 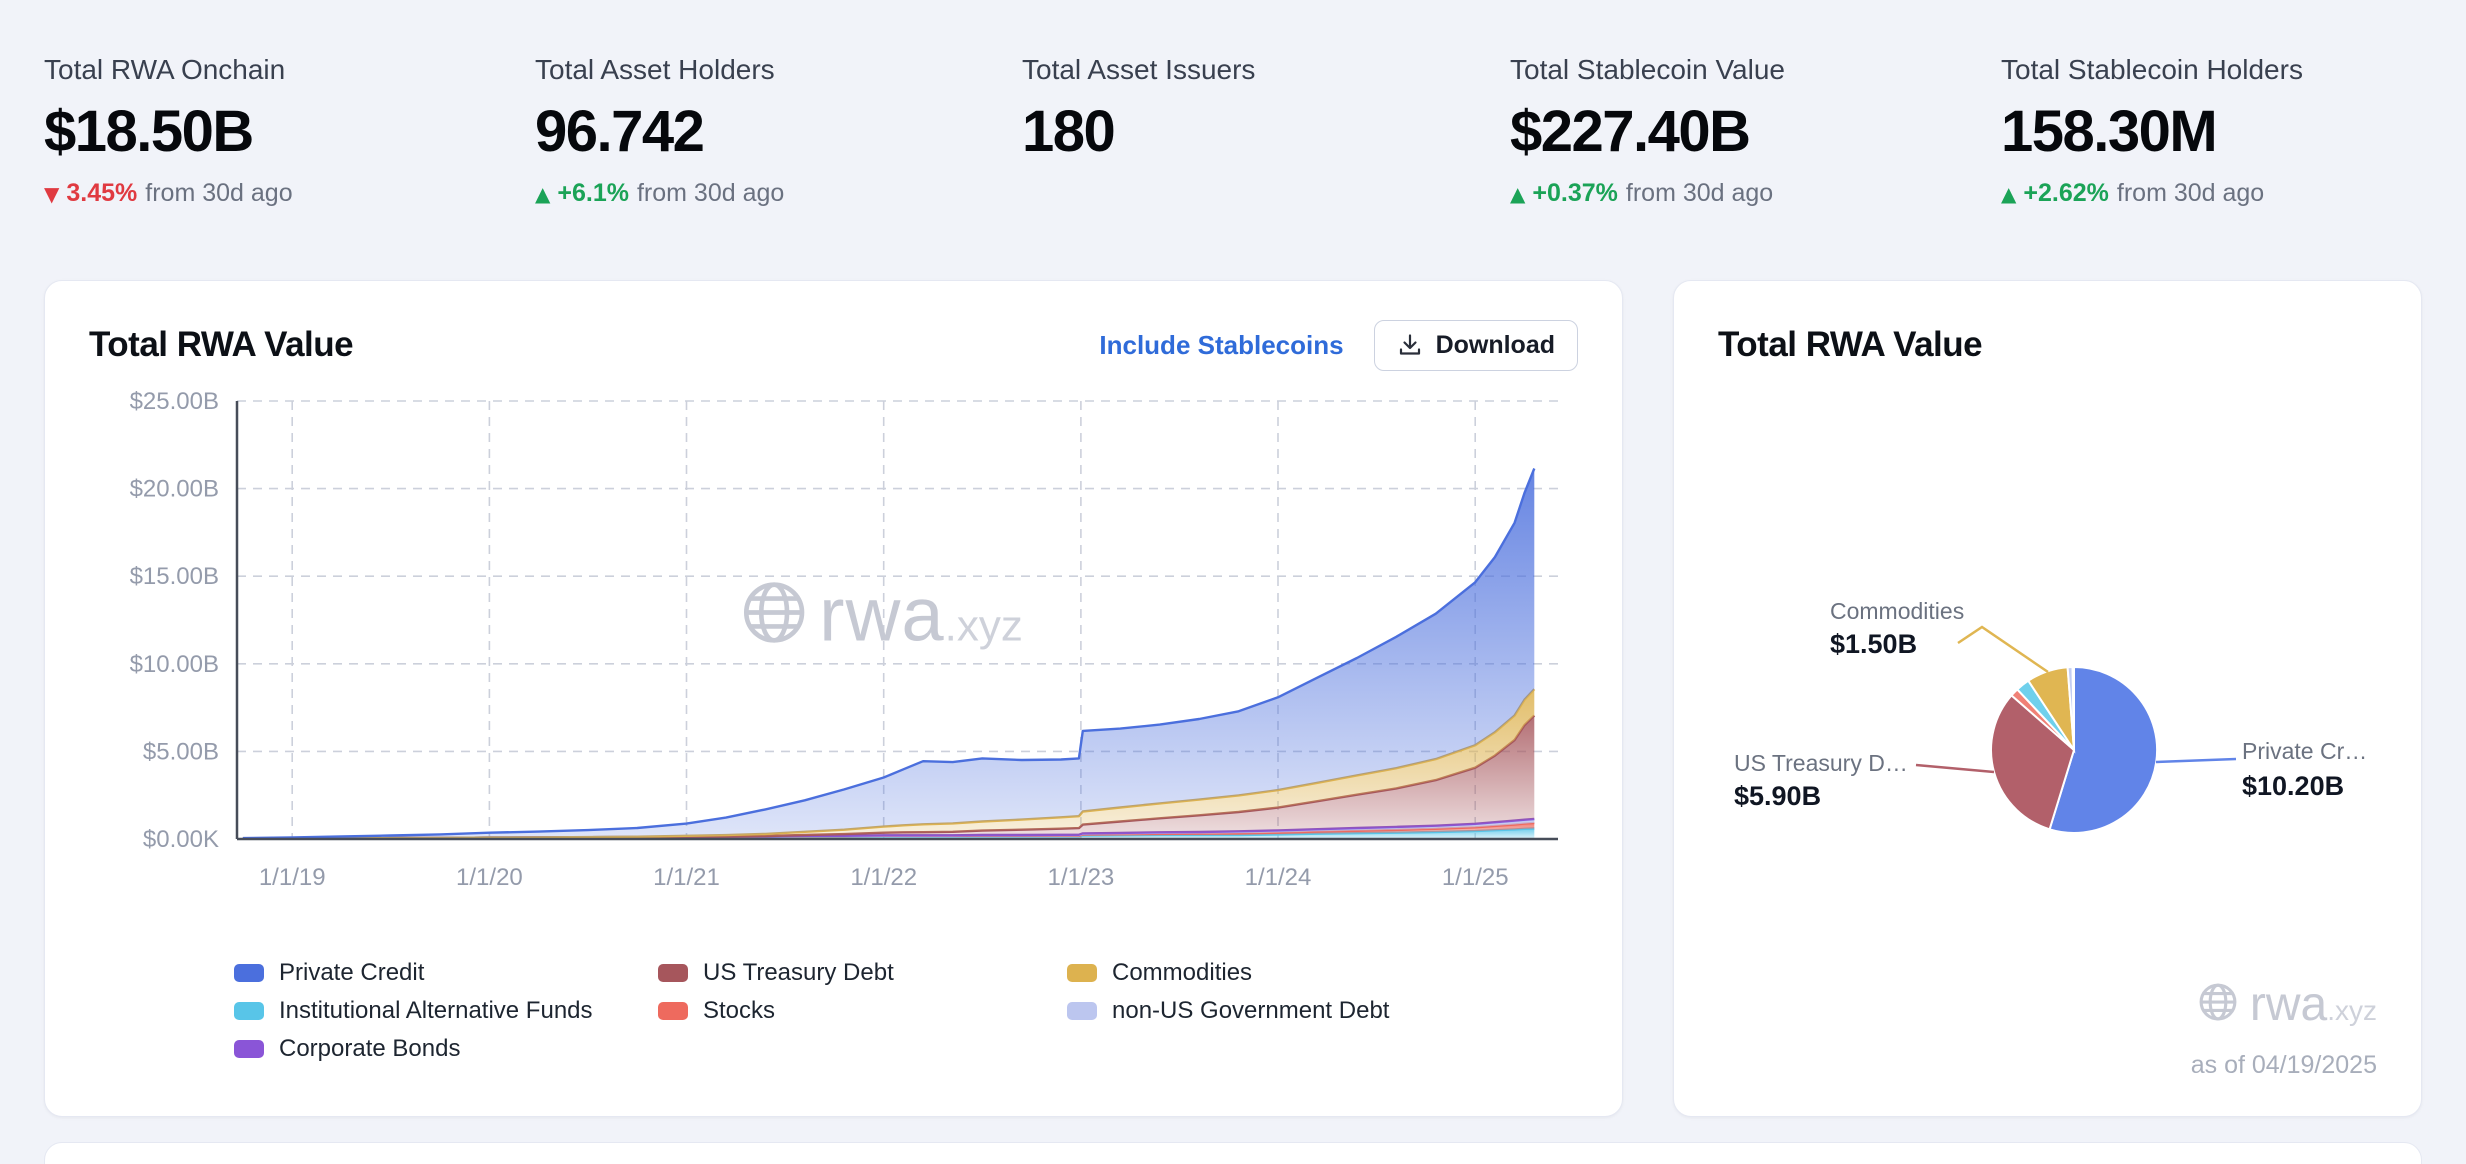 What do you see at coordinates (2033, 762) in the screenshot?
I see `pie-slice-us-treasury-debt` at bounding box center [2033, 762].